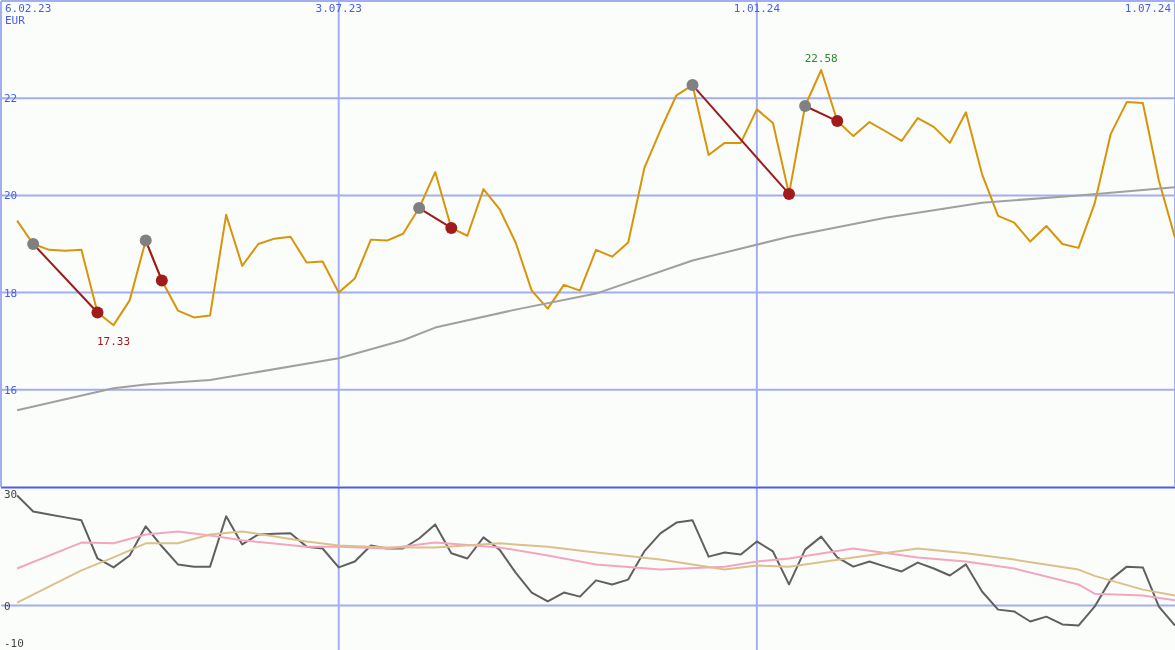 The image size is (1175, 650). I want to click on annotation: 17.33, so click(114, 342).